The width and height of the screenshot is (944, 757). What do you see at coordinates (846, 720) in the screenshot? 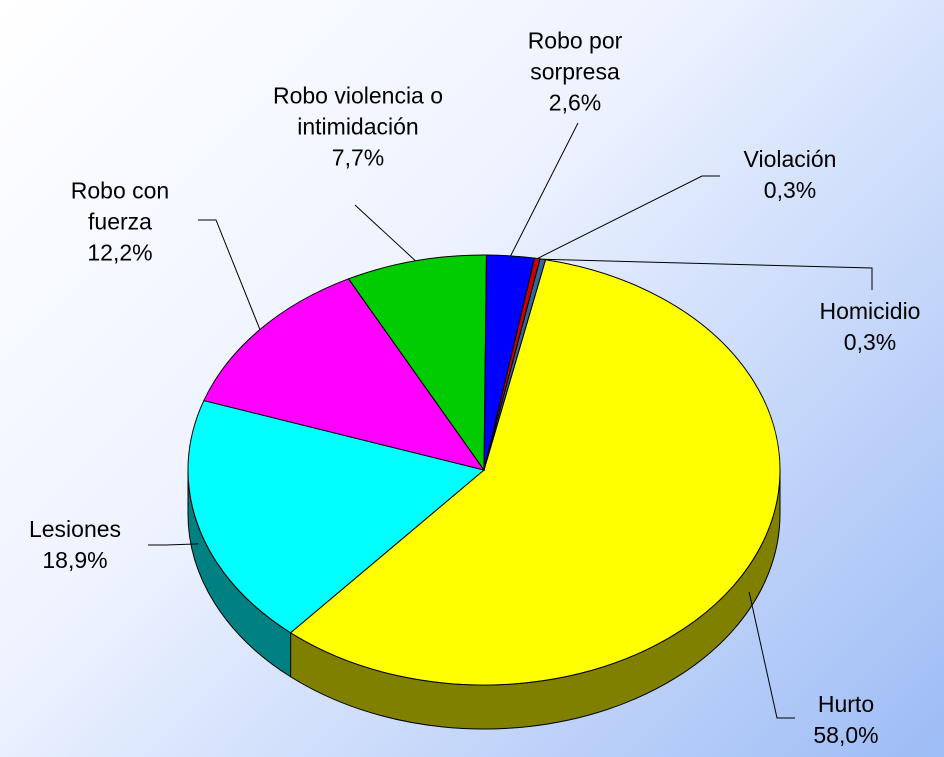
I see `data-label: Hurto 58,0%` at bounding box center [846, 720].